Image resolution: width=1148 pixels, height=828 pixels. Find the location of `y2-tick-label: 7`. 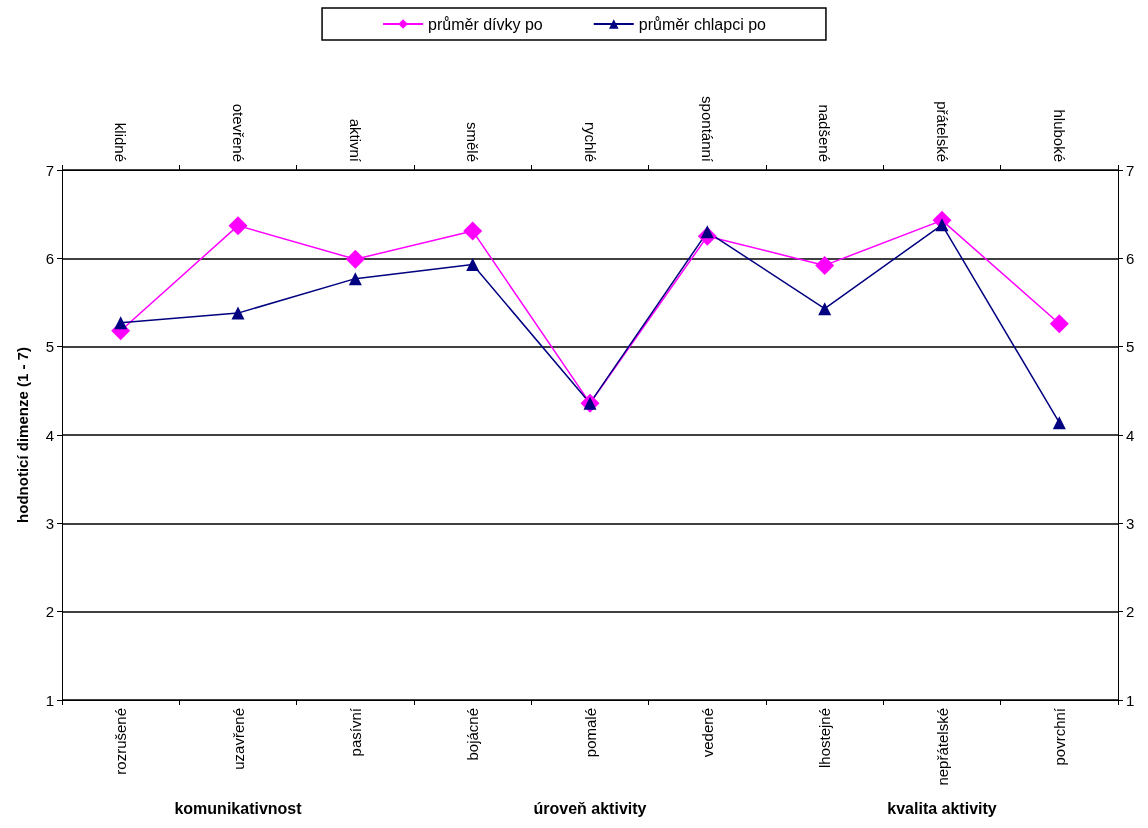

y2-tick-label: 7 is located at coordinates (1130, 170).